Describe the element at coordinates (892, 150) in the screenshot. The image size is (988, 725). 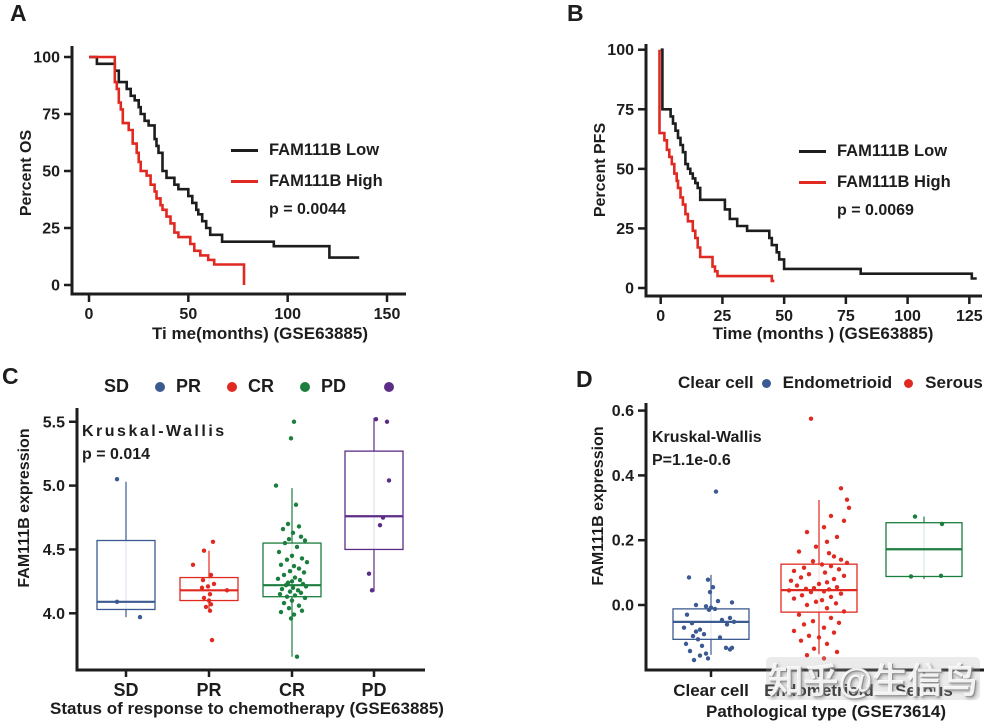
I see `low-series-label: FAM111B Low` at that location.